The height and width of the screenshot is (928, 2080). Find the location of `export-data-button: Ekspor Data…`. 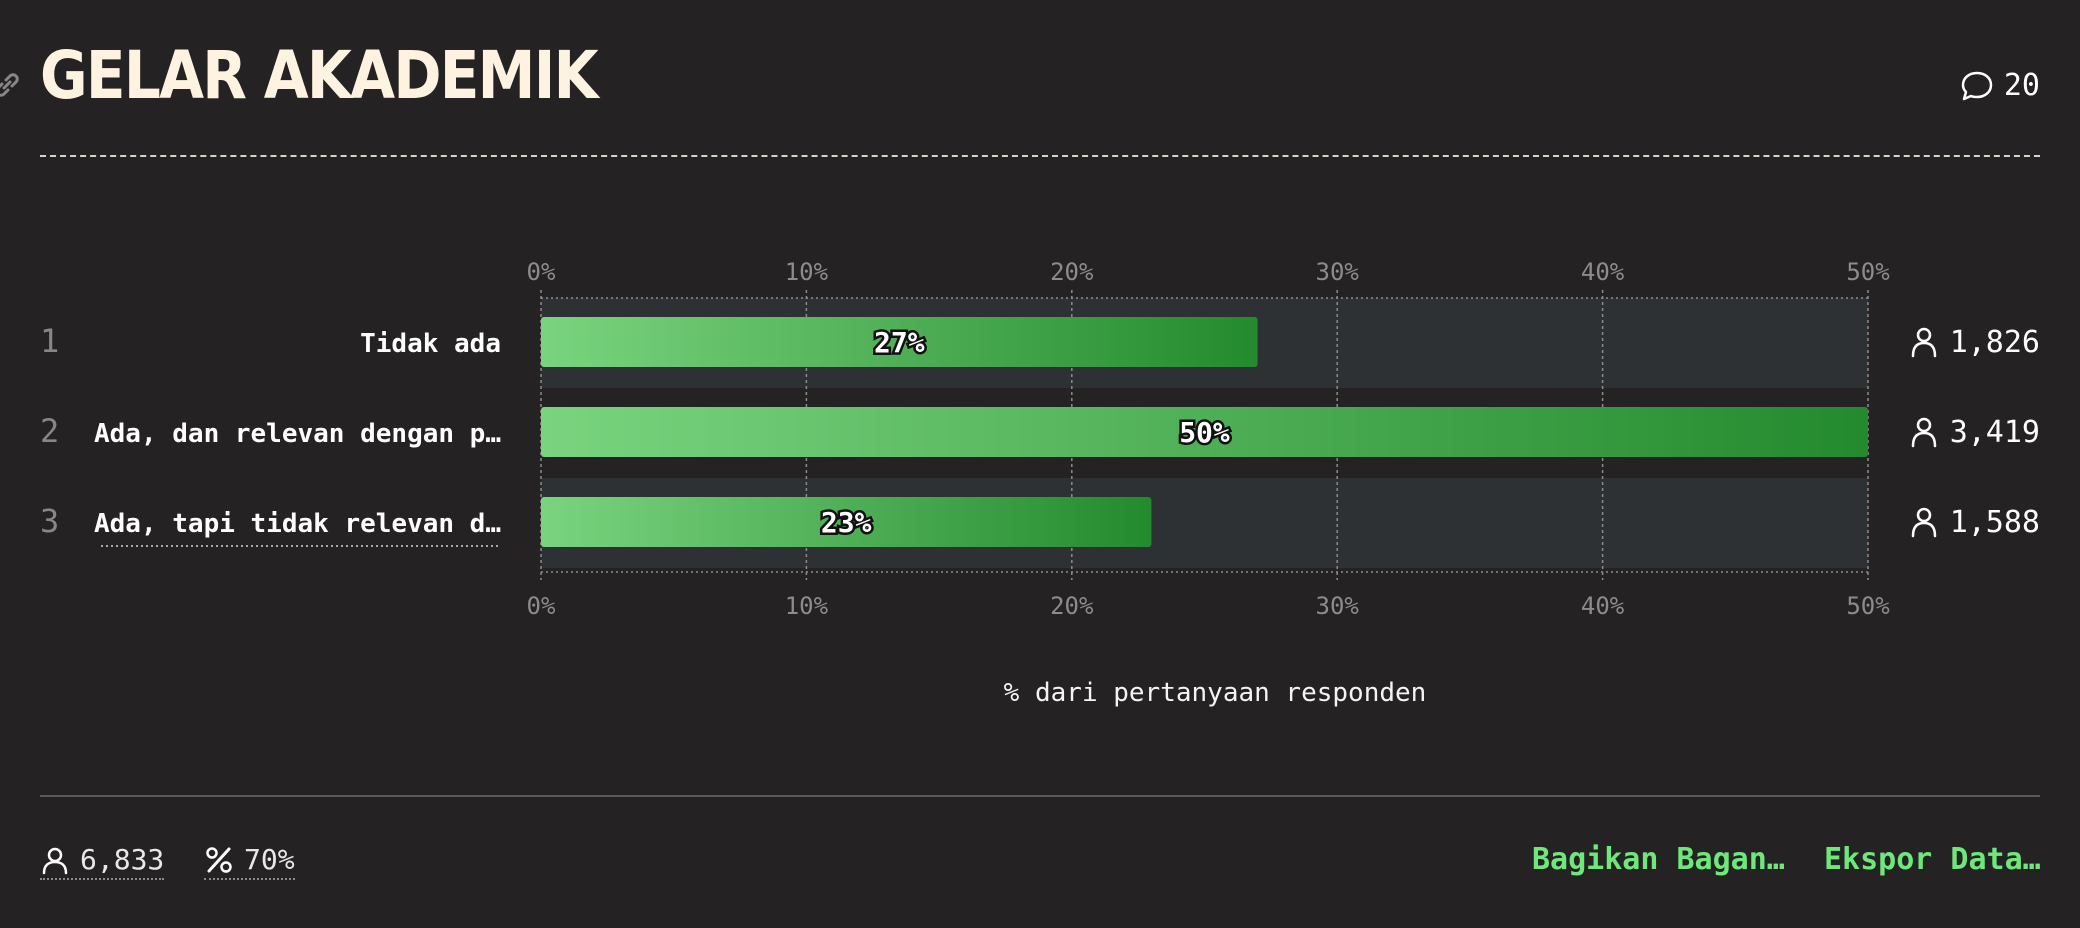

export-data-button: Ekspor Data… is located at coordinates (1932, 859).